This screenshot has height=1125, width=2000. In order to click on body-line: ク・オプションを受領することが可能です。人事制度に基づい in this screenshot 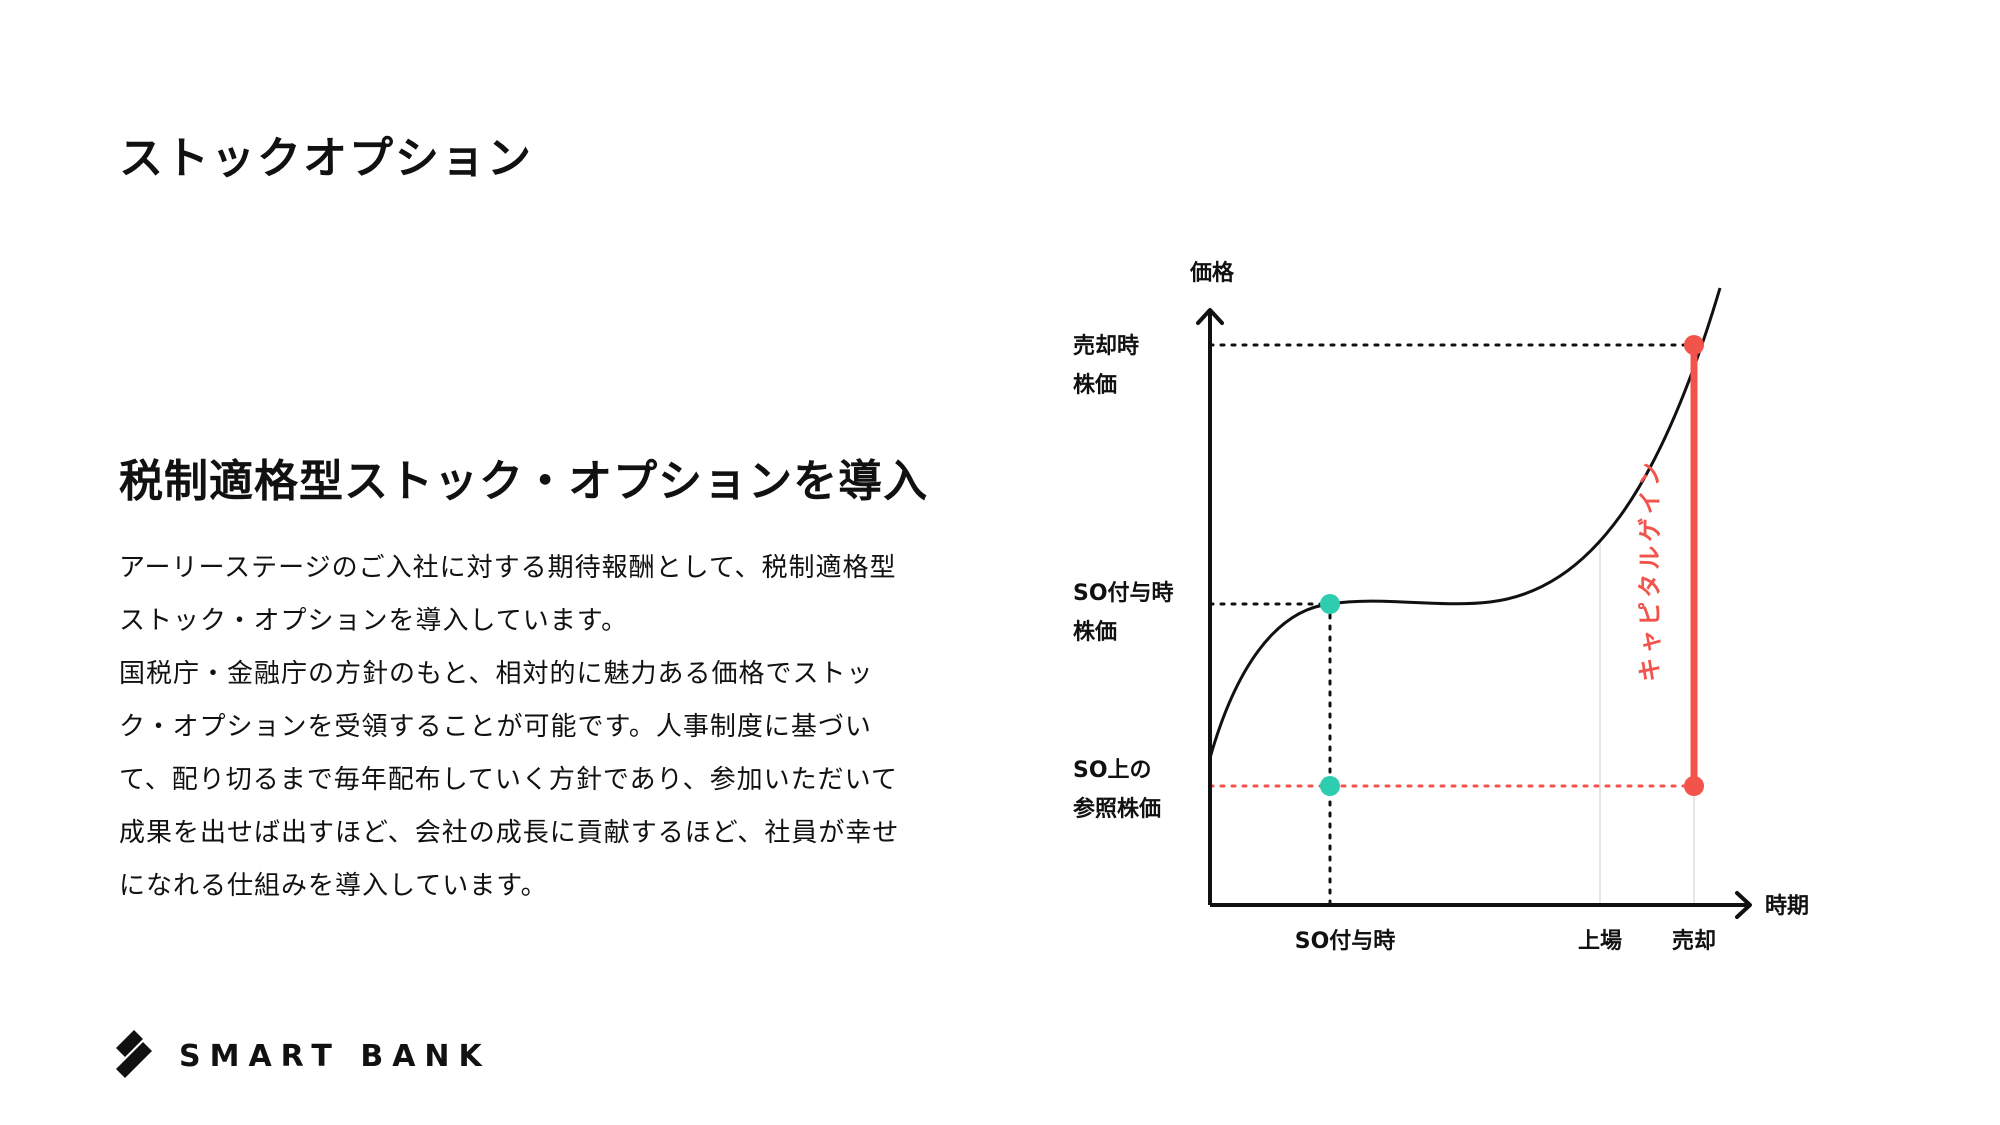, I will do `click(495, 727)`.